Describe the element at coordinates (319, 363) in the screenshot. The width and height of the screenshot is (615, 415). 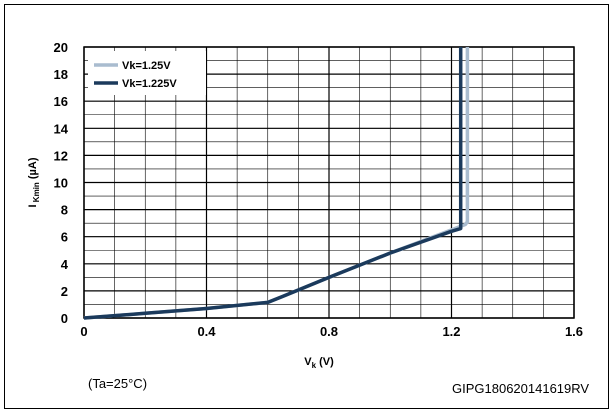
I see `x-axis-label: Vk (V)` at that location.